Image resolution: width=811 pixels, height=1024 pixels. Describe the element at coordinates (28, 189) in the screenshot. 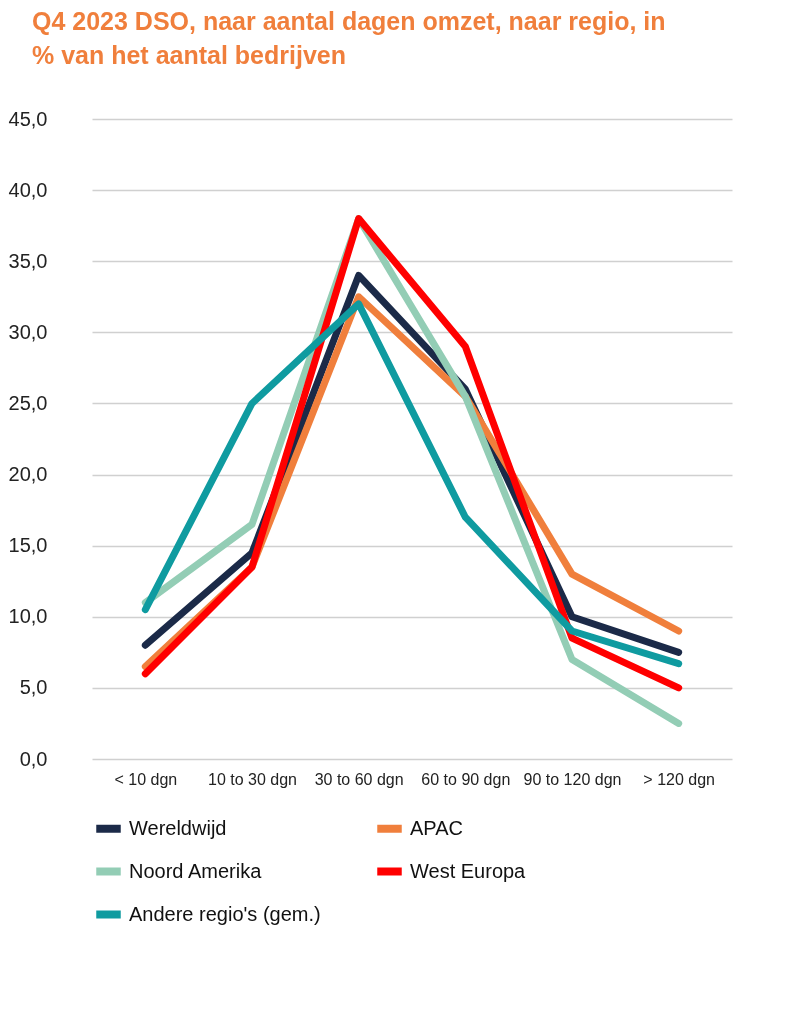

I see `y-tick-label: 40,0` at that location.